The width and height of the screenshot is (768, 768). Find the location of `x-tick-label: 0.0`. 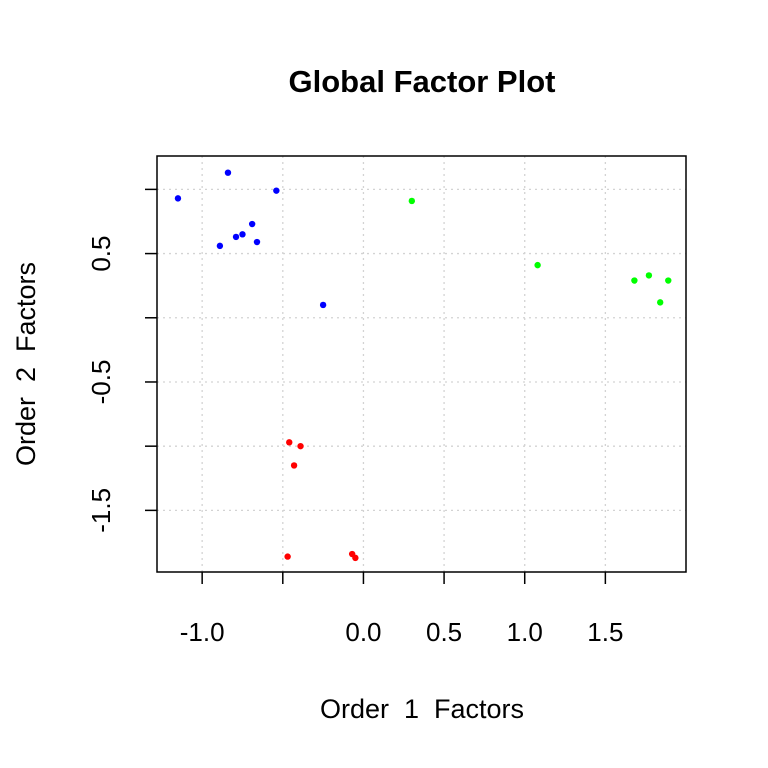

x-tick-label: 0.0 is located at coordinates (363, 632).